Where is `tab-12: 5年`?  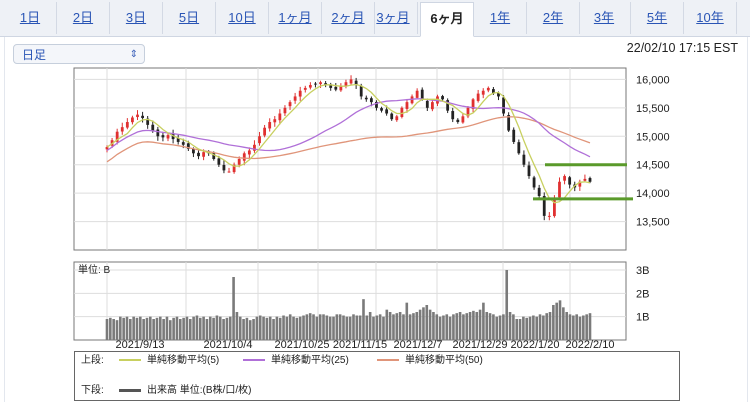 tab-12: 5年 is located at coordinates (657, 18).